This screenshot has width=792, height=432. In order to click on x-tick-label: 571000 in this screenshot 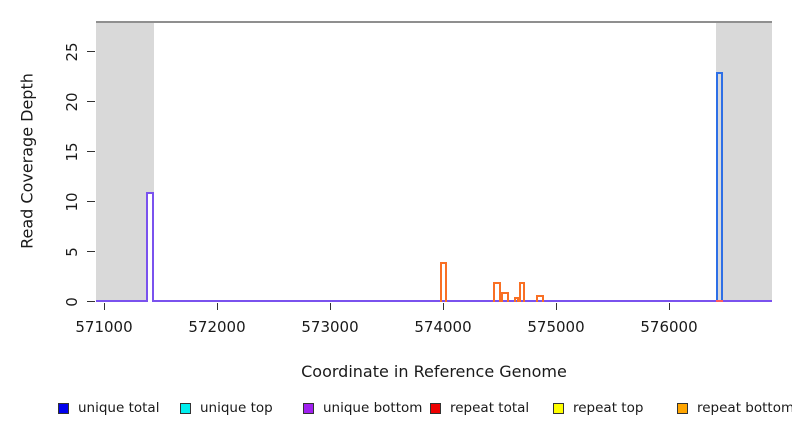, I will do `click(104, 327)`.